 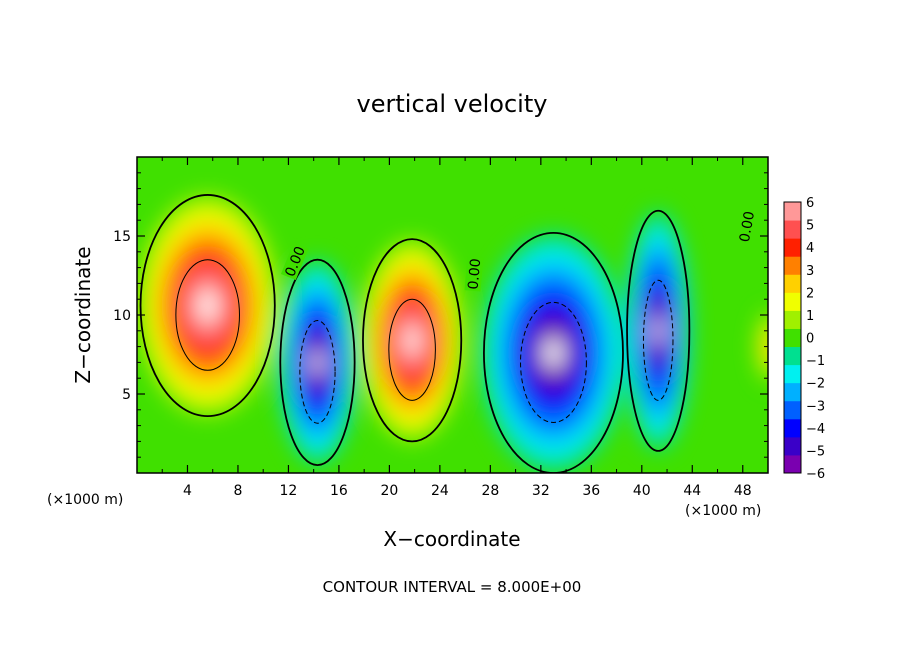 What do you see at coordinates (810, 316) in the screenshot?
I see `colorbar-tick-label: 1` at bounding box center [810, 316].